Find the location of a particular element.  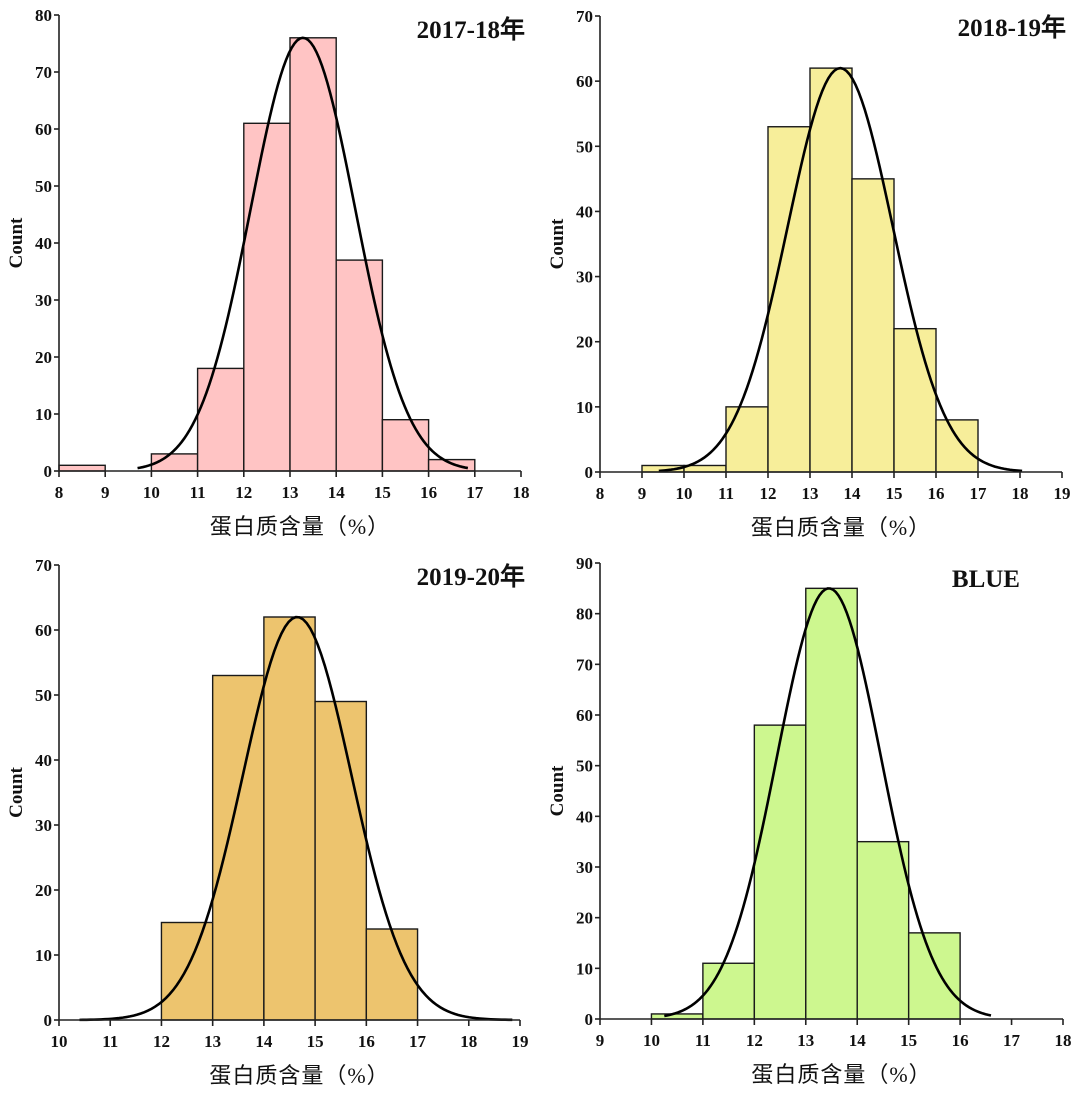

y-tick-label: 90 is located at coordinates (584, 563).